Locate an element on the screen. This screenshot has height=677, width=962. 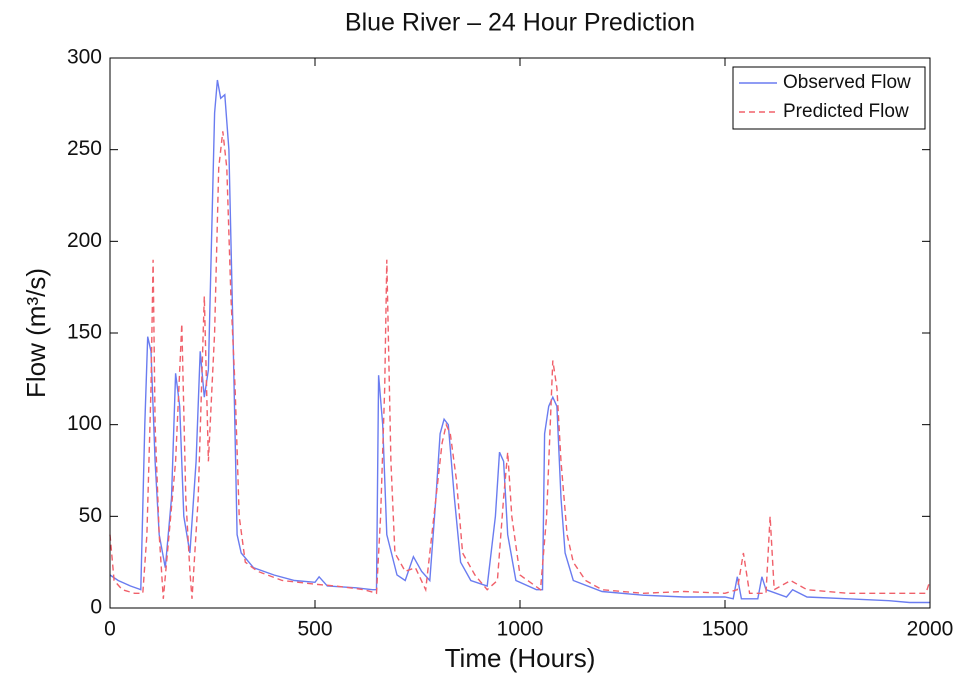
y-tick-label: 100 is located at coordinates (84, 423).